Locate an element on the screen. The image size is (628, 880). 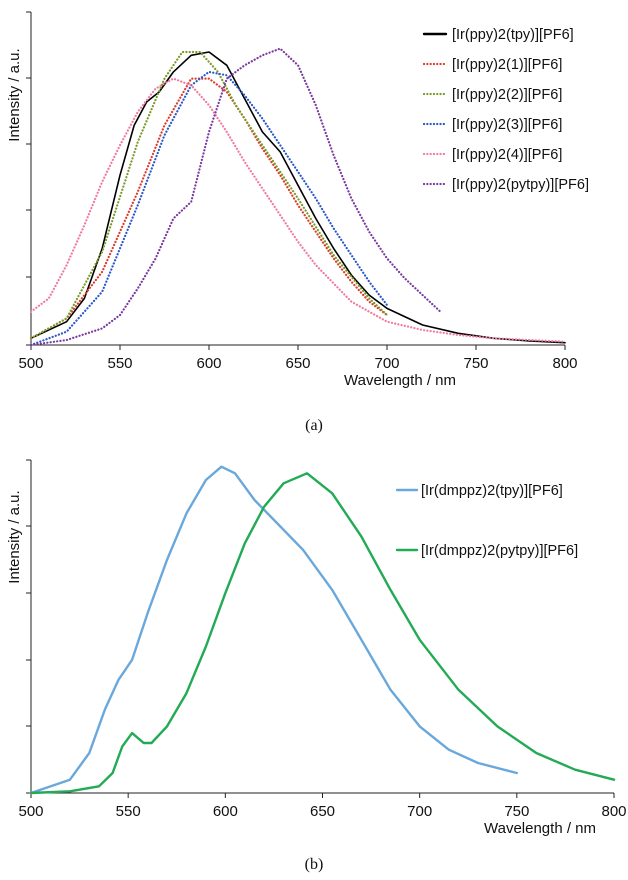
legend-entry-label: [Ir(ppy)2(tpy)][PF6] is located at coordinates (513, 35).